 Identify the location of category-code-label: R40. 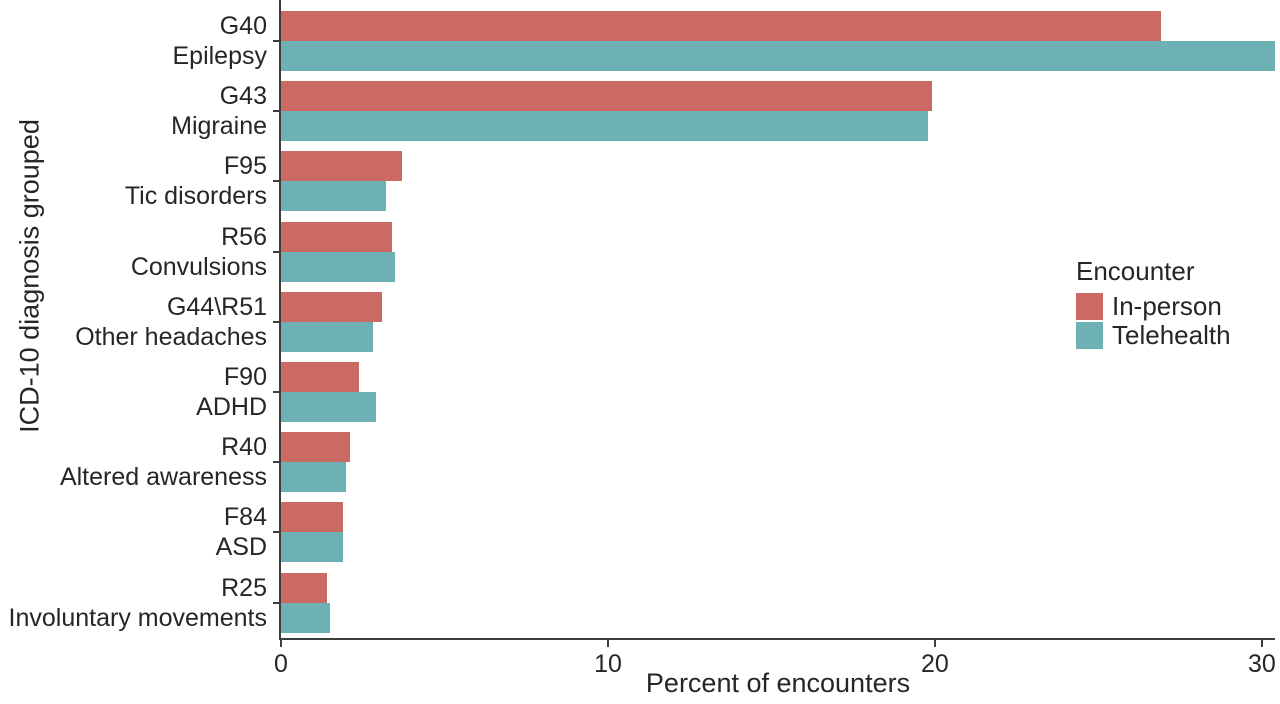
(244, 447).